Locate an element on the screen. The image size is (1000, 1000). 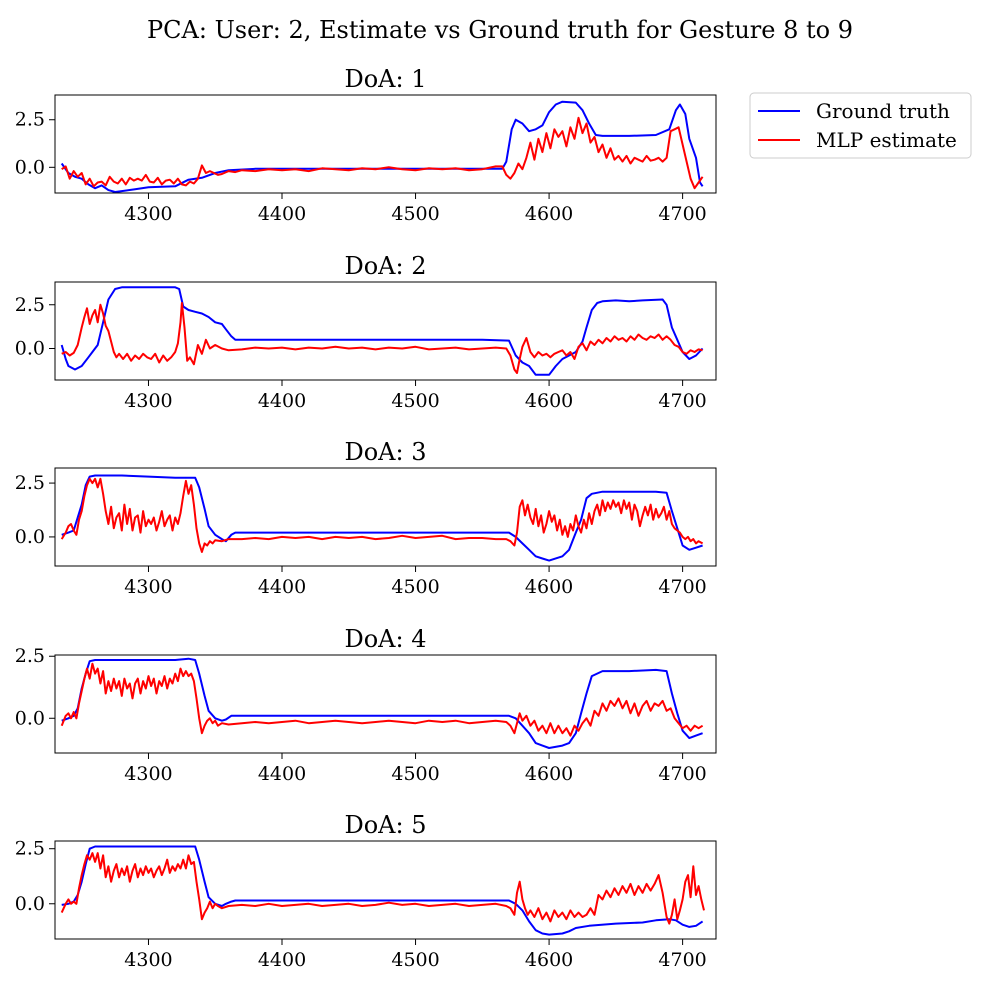
subplot-doa-4: DoA: 4 4300 4400 4500 4600 4700 0.0 2.5 is located at coordinates (366, 705).